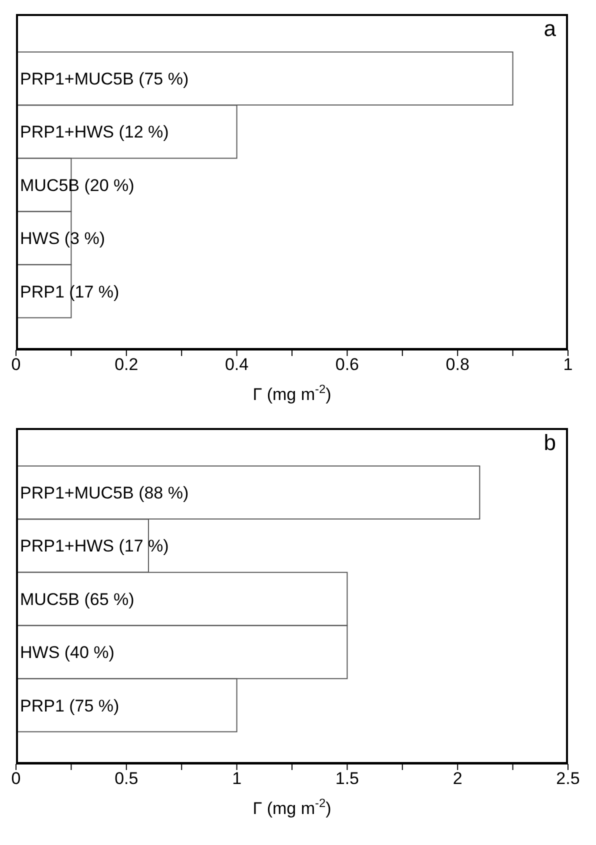  What do you see at coordinates (70, 706) in the screenshot?
I see `y-tick-label: PRP1 (75 %)` at bounding box center [70, 706].